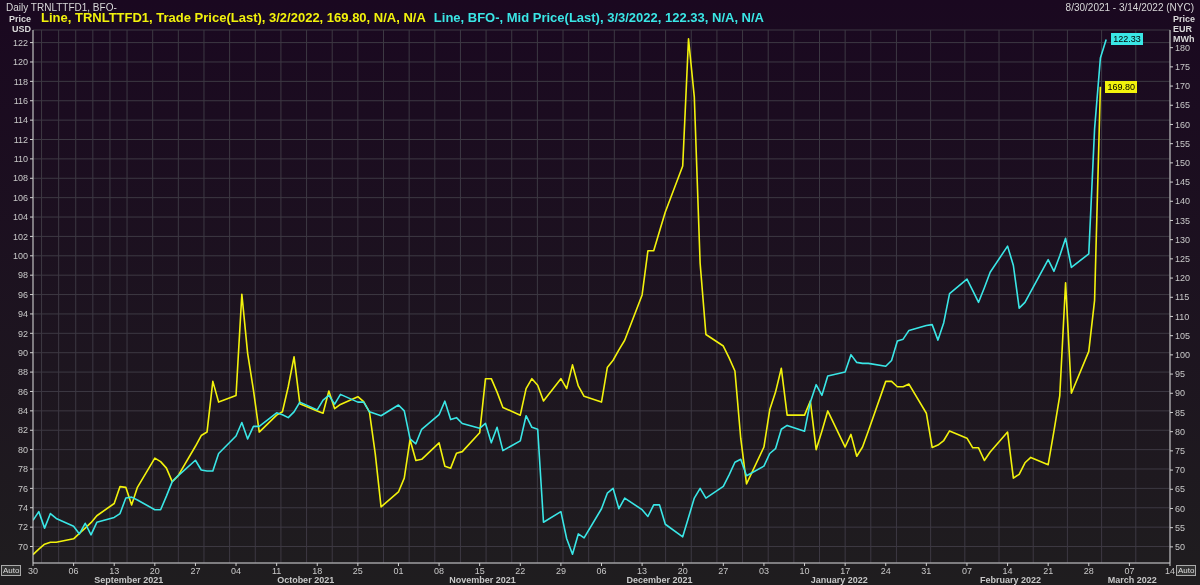 This screenshot has height=585, width=1200. I want to click on y2-tick-label: 90, so click(1180, 393).